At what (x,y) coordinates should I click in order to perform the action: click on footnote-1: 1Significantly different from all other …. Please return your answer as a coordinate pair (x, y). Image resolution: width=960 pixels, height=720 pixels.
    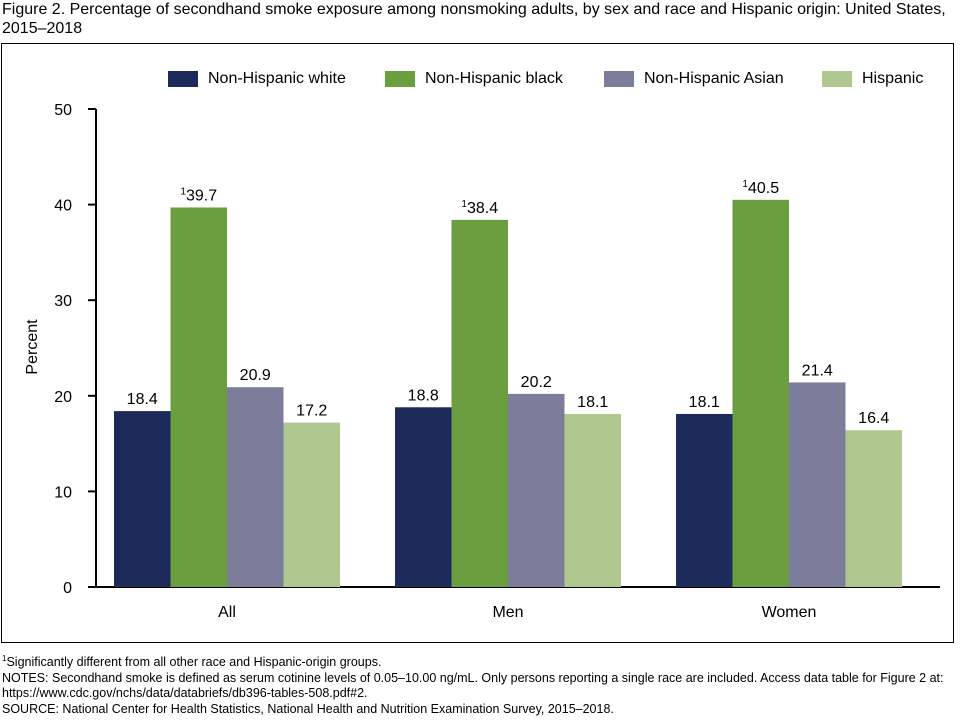
    Looking at the image, I should click on (477, 662).